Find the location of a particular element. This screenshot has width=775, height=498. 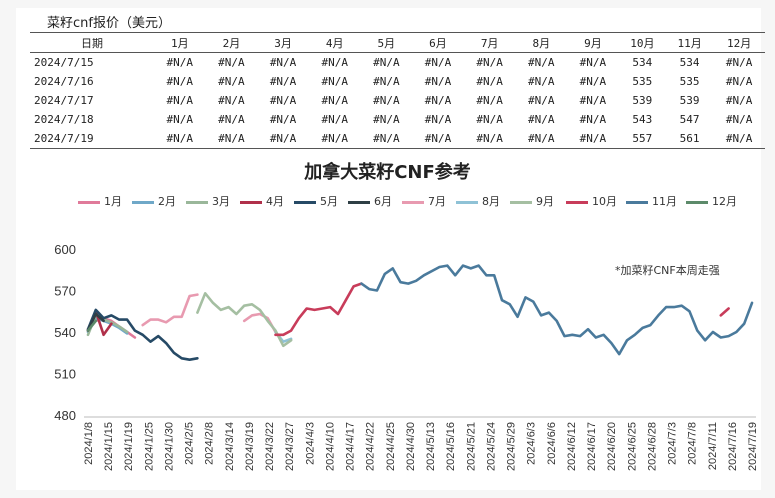

x-tick-label: 2024/6/6 is located at coordinates (552, 443).